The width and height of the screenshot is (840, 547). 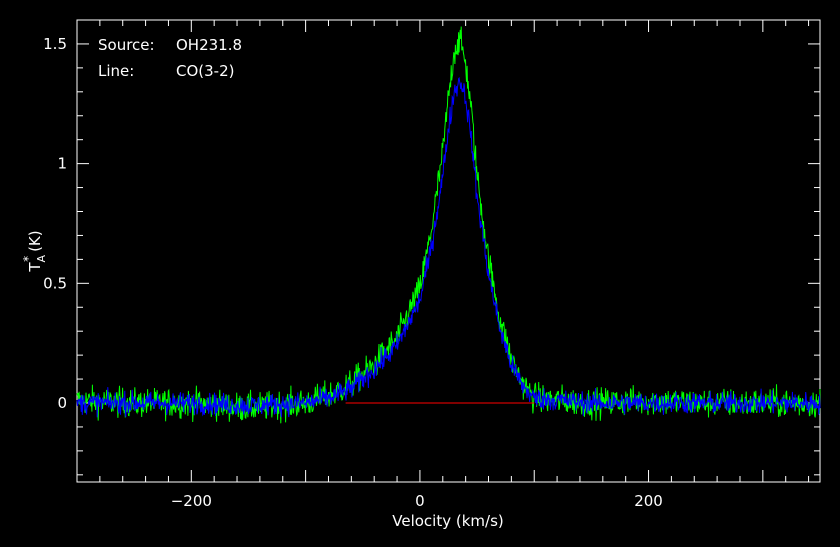 I want to click on y-tick-label: 1.5, so click(x=55, y=44).